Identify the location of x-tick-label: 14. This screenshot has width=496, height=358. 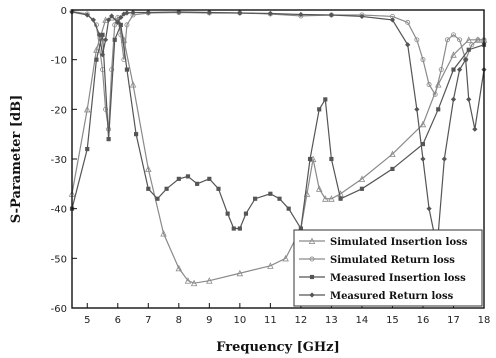
(362, 320).